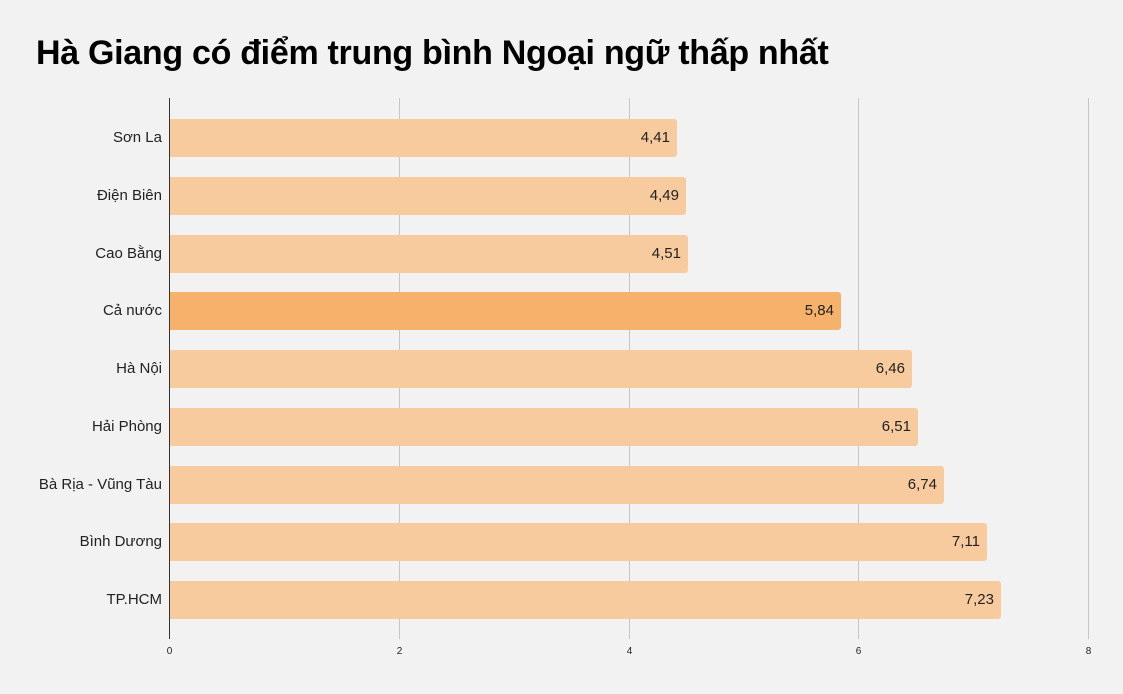  Describe the element at coordinates (134, 599) in the screenshot. I see `category-label: TP.HCM` at that location.